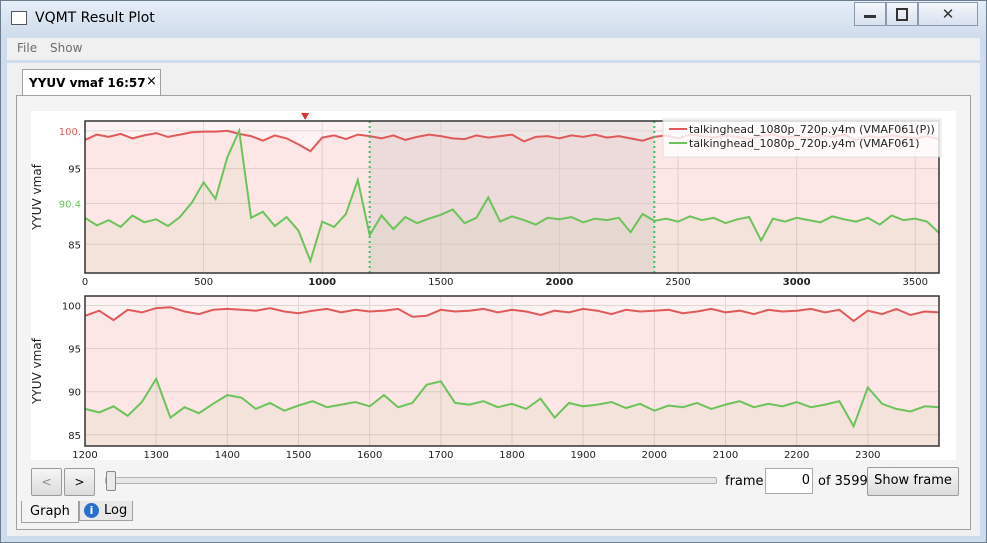 This screenshot has width=987, height=543. Describe the element at coordinates (796, 455) in the screenshot. I see `x-tick-label: 2200` at that location.